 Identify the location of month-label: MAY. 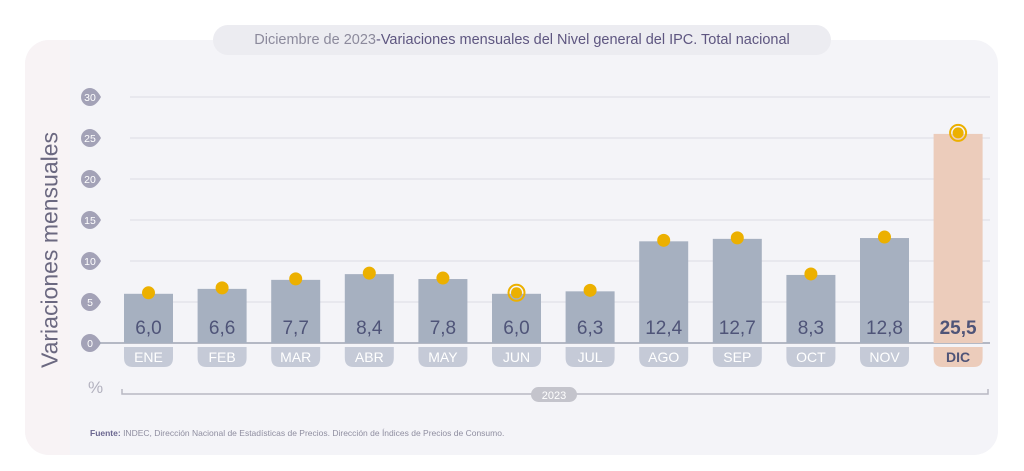
(443, 357).